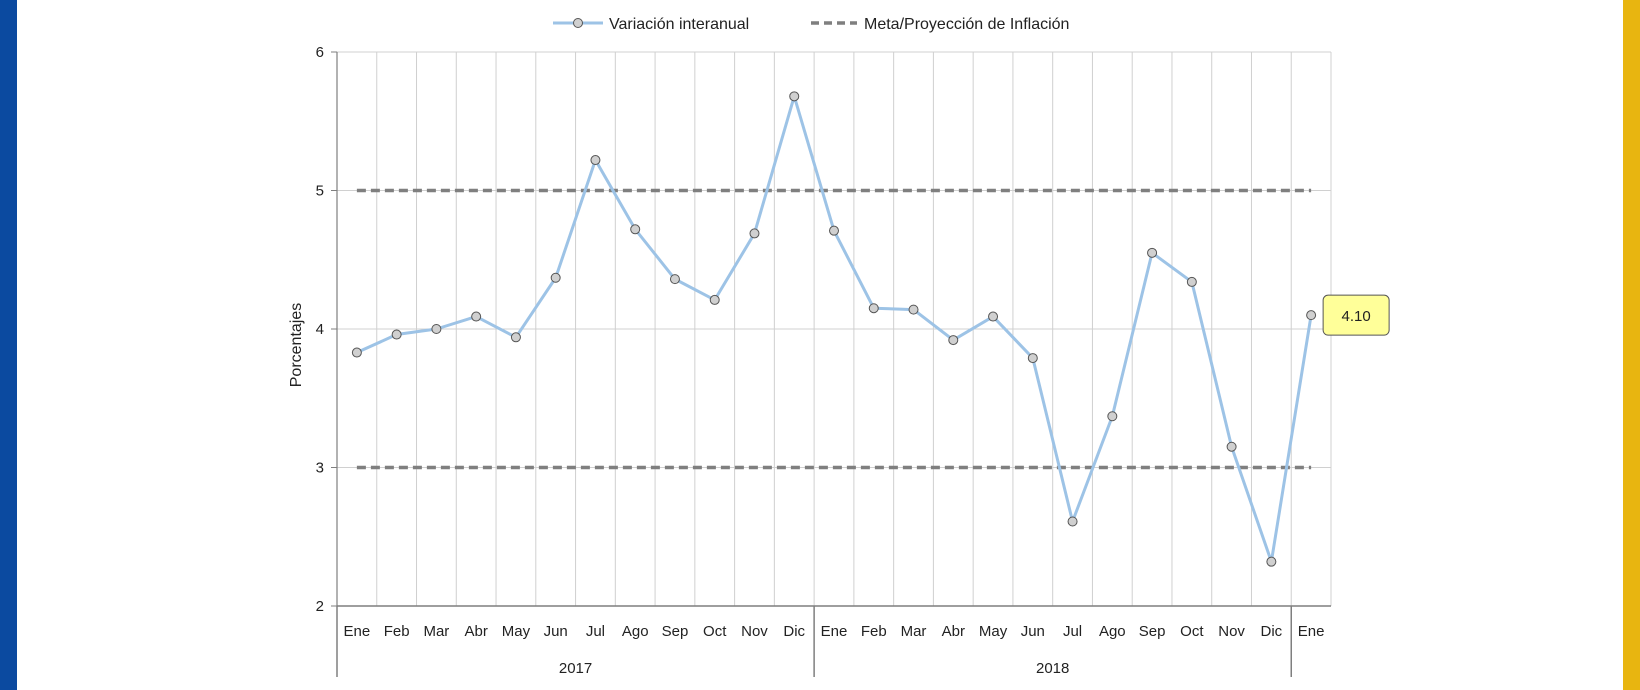 This screenshot has height=690, width=1640. I want to click on y-axis-title: Porcentajes, so click(296, 345).